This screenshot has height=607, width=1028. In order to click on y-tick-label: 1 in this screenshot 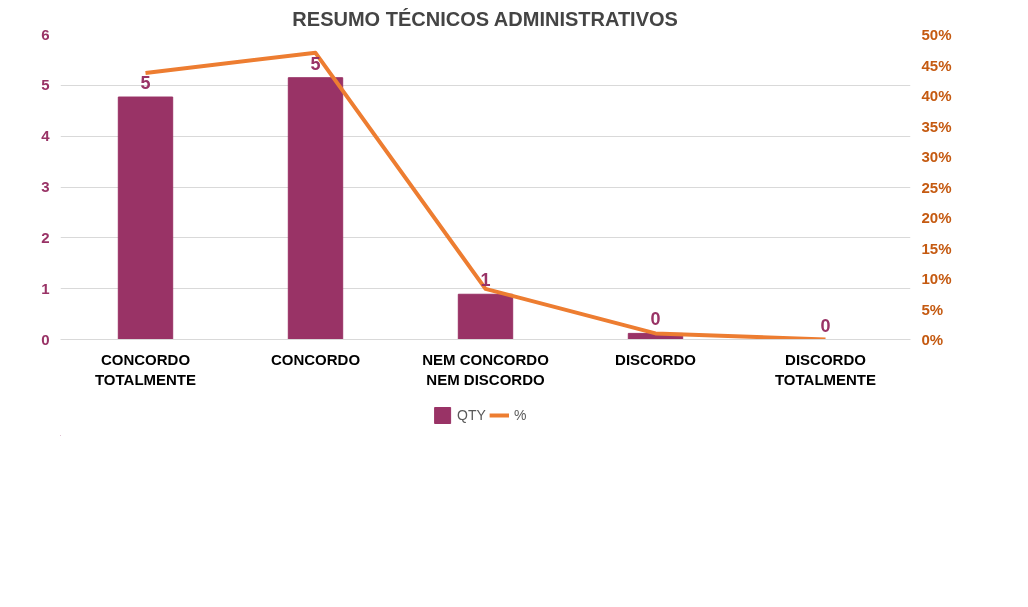, I will do `click(45, 288)`.